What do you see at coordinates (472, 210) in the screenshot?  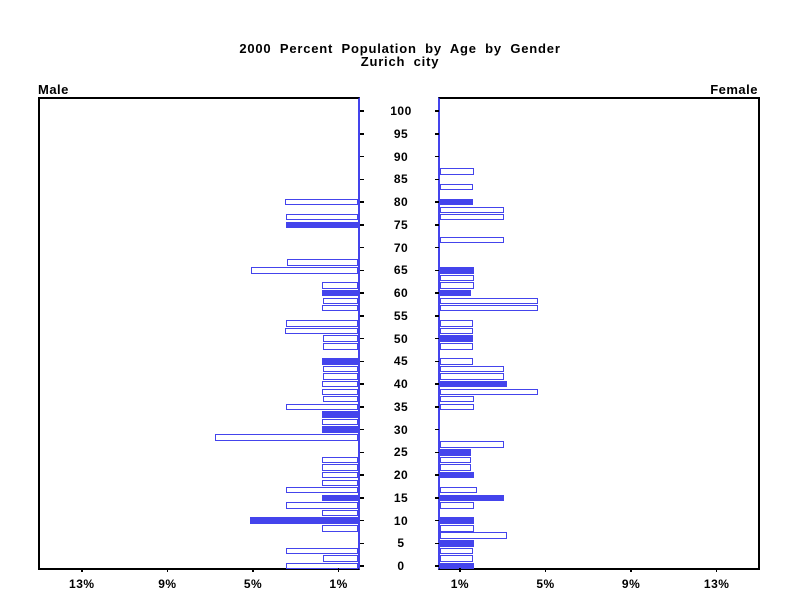 I see `pyramid-bar-female-age-78.3` at bounding box center [472, 210].